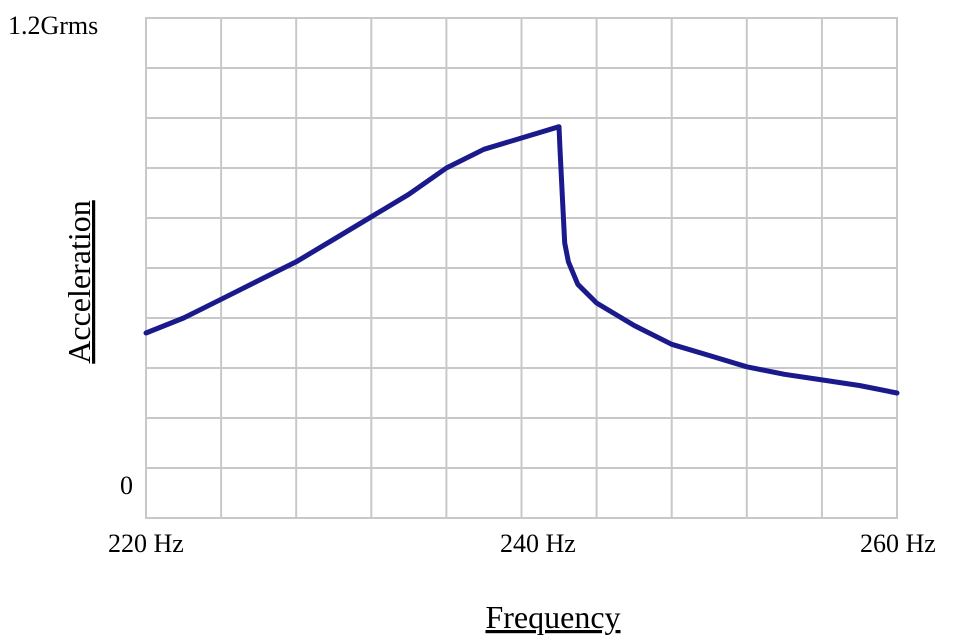 The height and width of the screenshot is (641, 971). What do you see at coordinates (53, 25) in the screenshot?
I see `y-tick-label-top: 1.2Grms` at bounding box center [53, 25].